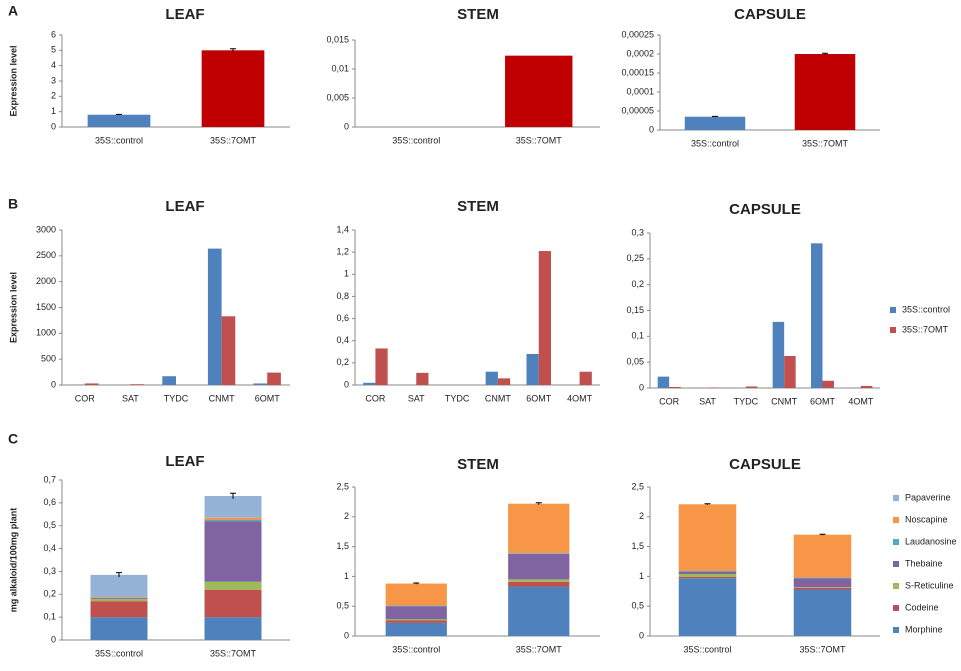  Describe the element at coordinates (635, 310) in the screenshot. I see `y-tick-label: 0,15` at that location.